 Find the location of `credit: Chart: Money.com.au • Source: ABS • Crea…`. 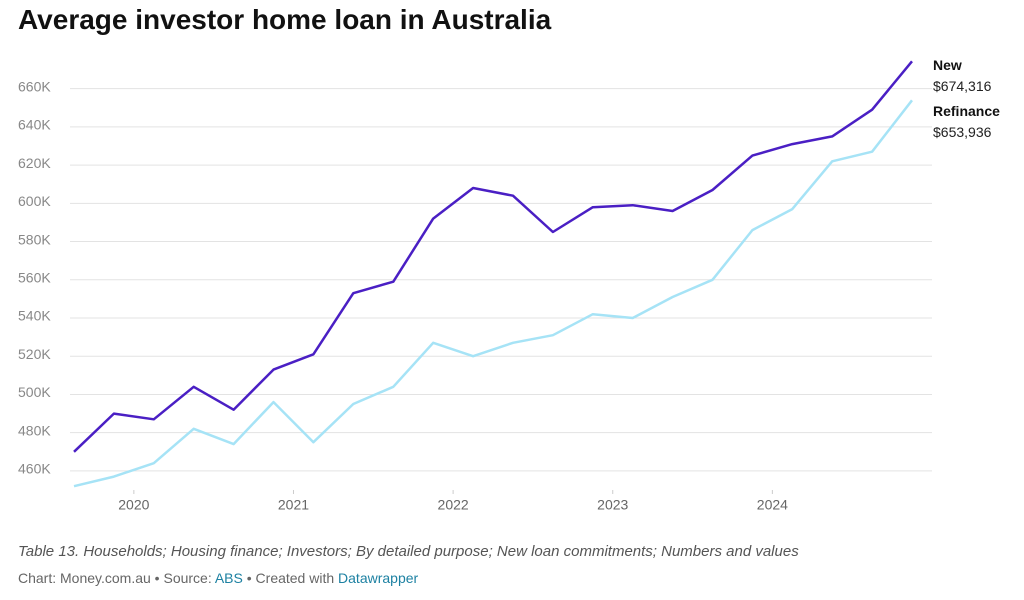

credit: Chart: Money.com.au • Source: ABS • Crea… is located at coordinates (218, 578).